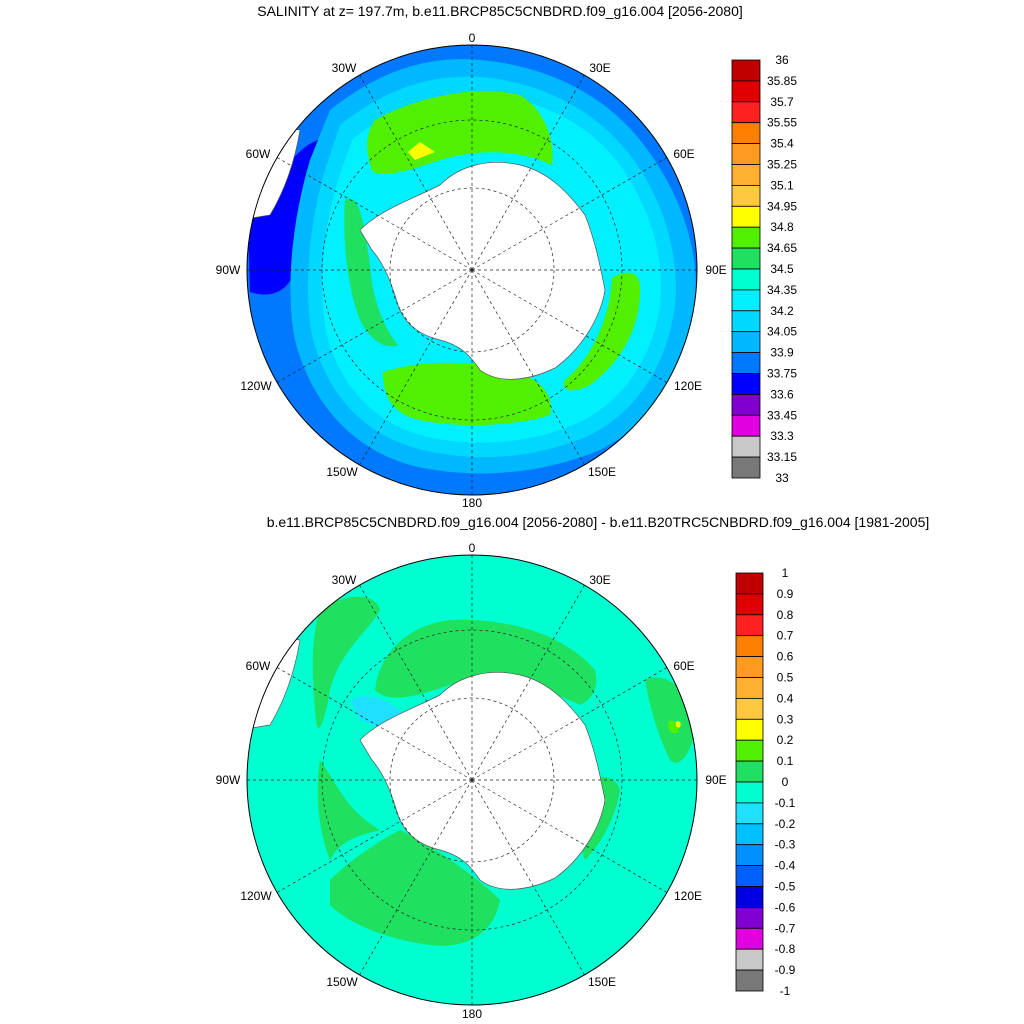  What do you see at coordinates (782, 353) in the screenshot?
I see `colorbar-label: 33.9` at bounding box center [782, 353].